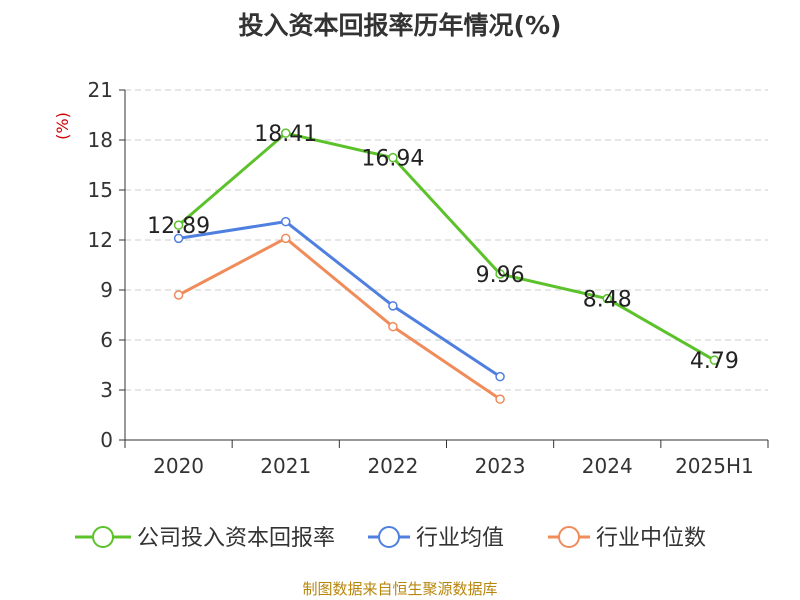  I want to click on data-label: 9.96, so click(500, 275).